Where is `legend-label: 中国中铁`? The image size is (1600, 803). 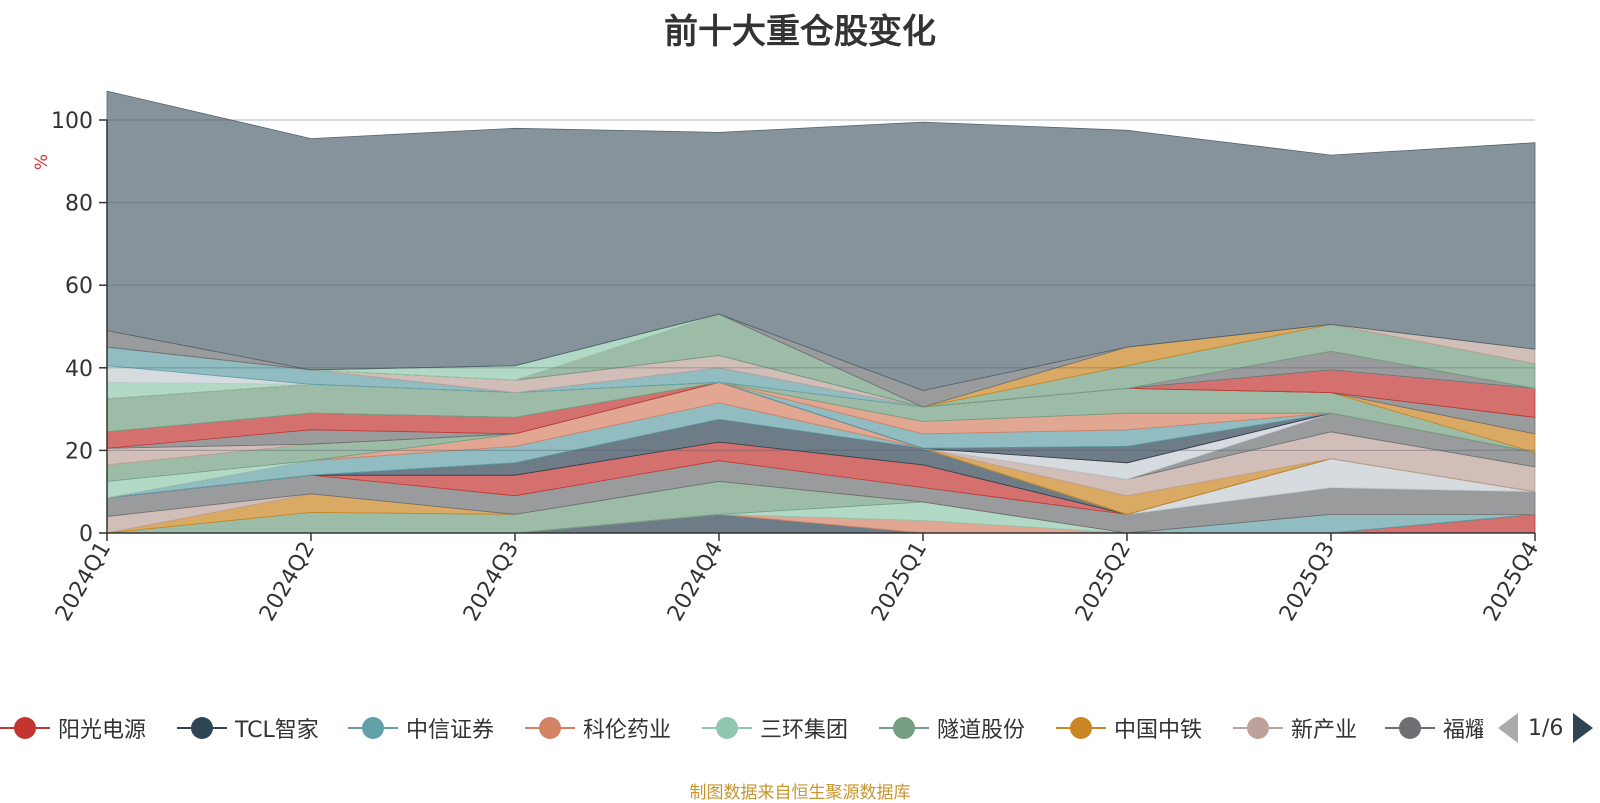
legend-label: 中国中铁 is located at coordinates (1158, 730).